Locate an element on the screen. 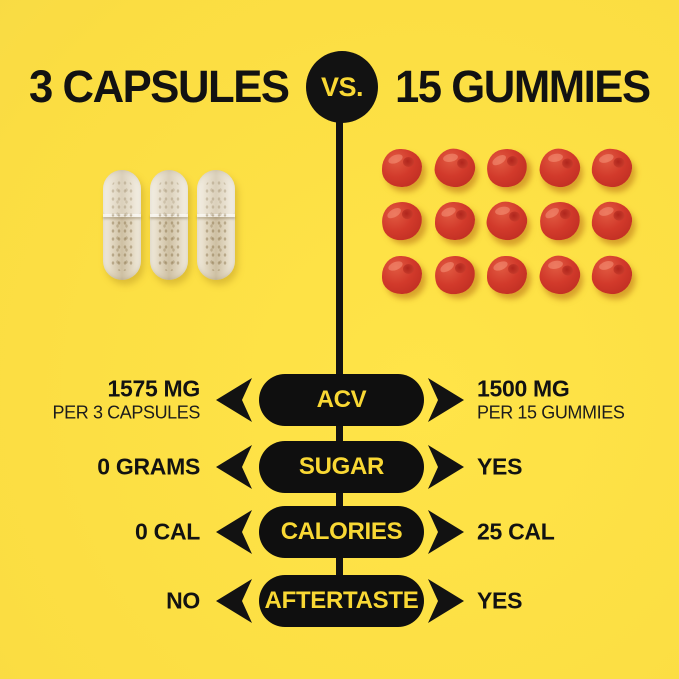 This screenshot has width=679, height=679. acv-right-sub: PER 15 GUMMIES is located at coordinates (551, 412).